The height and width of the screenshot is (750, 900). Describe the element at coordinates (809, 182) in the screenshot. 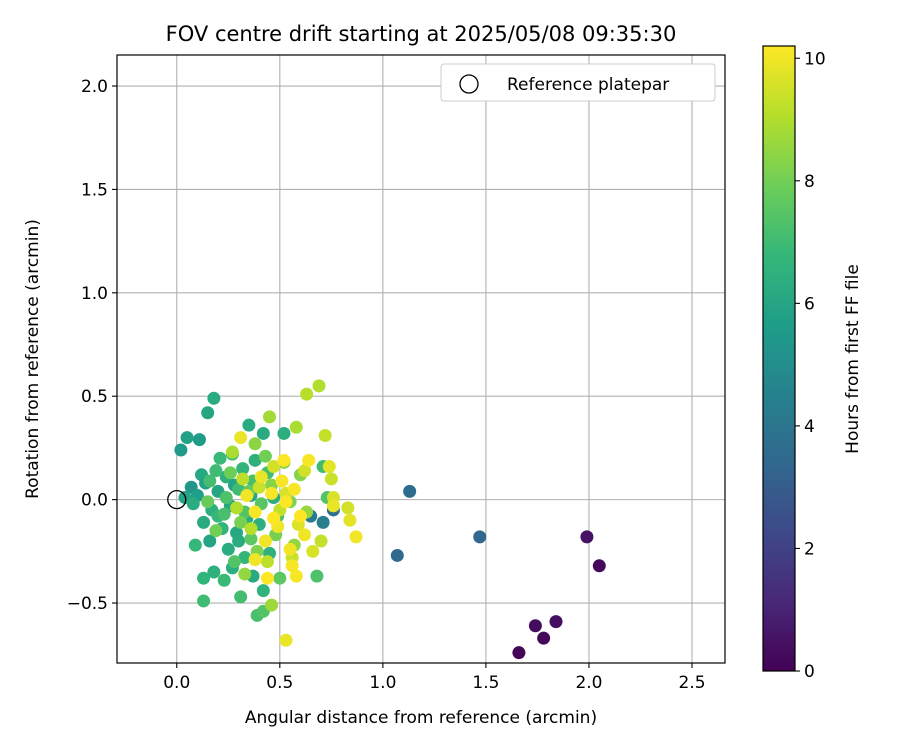

I see `colorbar-tick-label: 8` at that location.